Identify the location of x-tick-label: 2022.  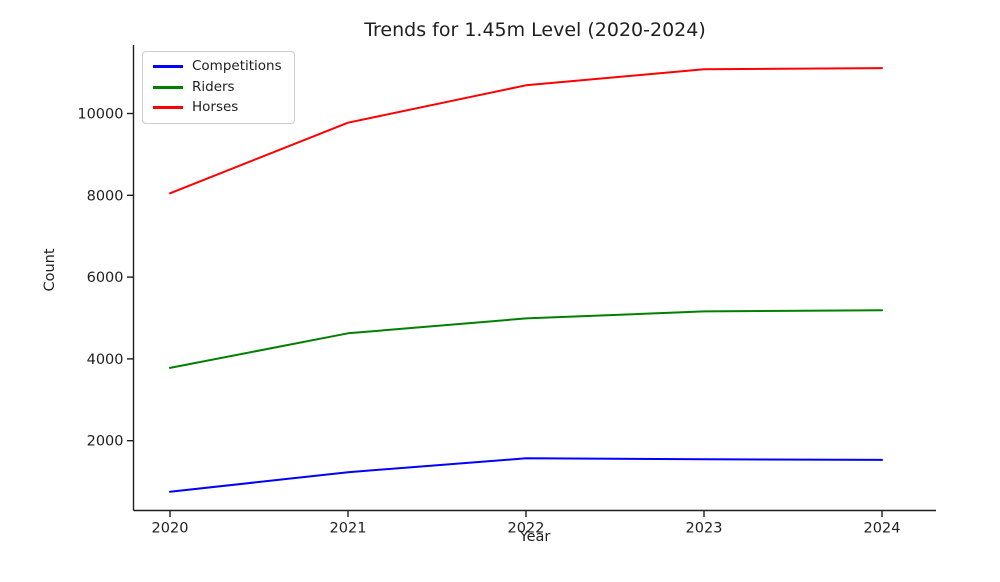
(526, 529).